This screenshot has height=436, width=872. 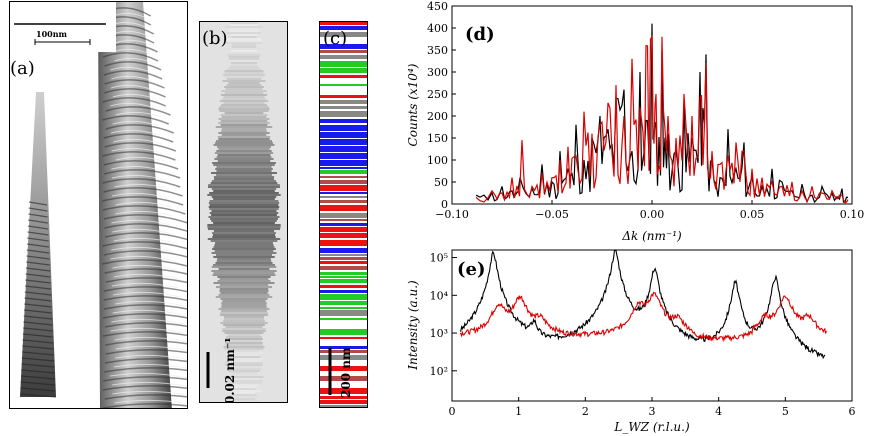 What do you see at coordinates (444, 204) in the screenshot?
I see `chart-d-ytick-label: 0` at bounding box center [444, 204].